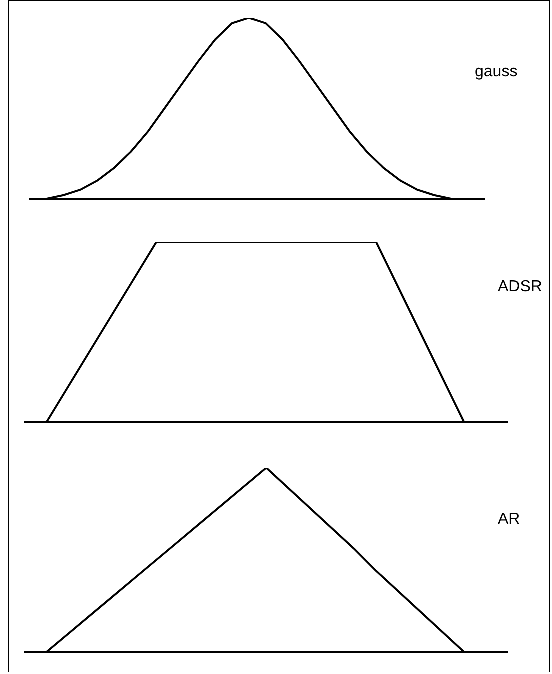  I want to click on text: AR, so click(509, 519).